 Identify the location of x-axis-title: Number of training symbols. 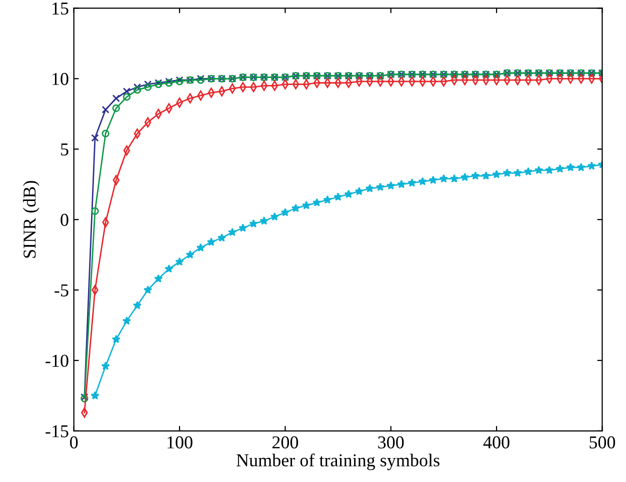
(338, 462).